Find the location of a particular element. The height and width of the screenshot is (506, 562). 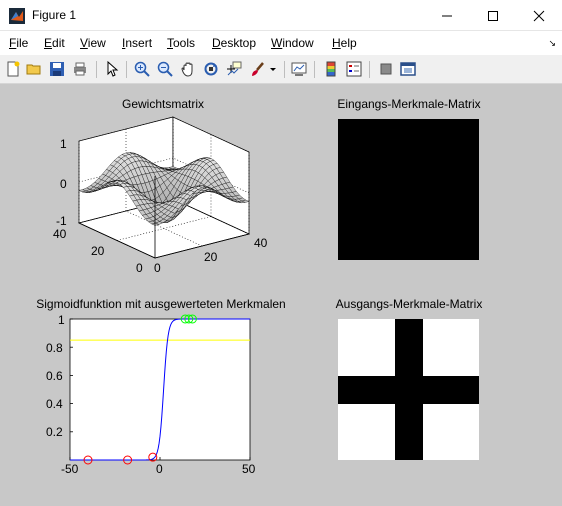

pan-button is located at coordinates (188, 69).